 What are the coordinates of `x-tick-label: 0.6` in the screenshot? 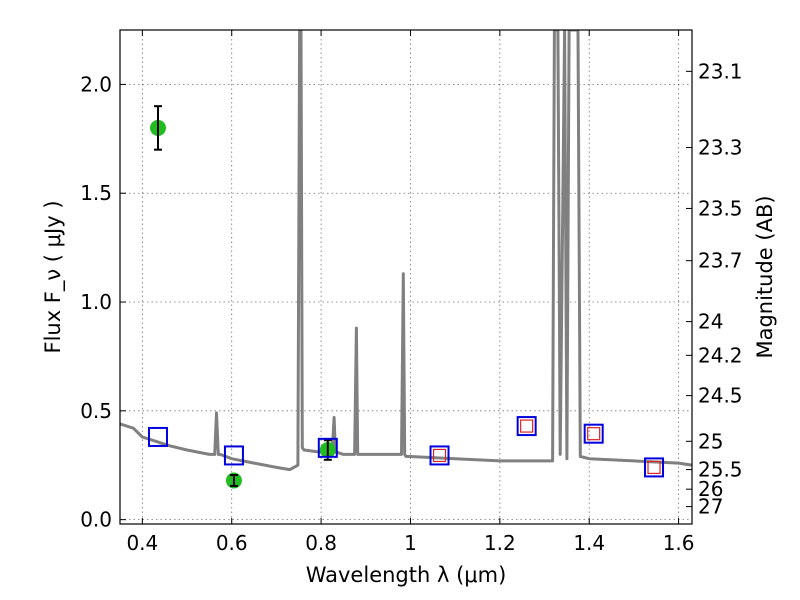 It's located at (232, 543).